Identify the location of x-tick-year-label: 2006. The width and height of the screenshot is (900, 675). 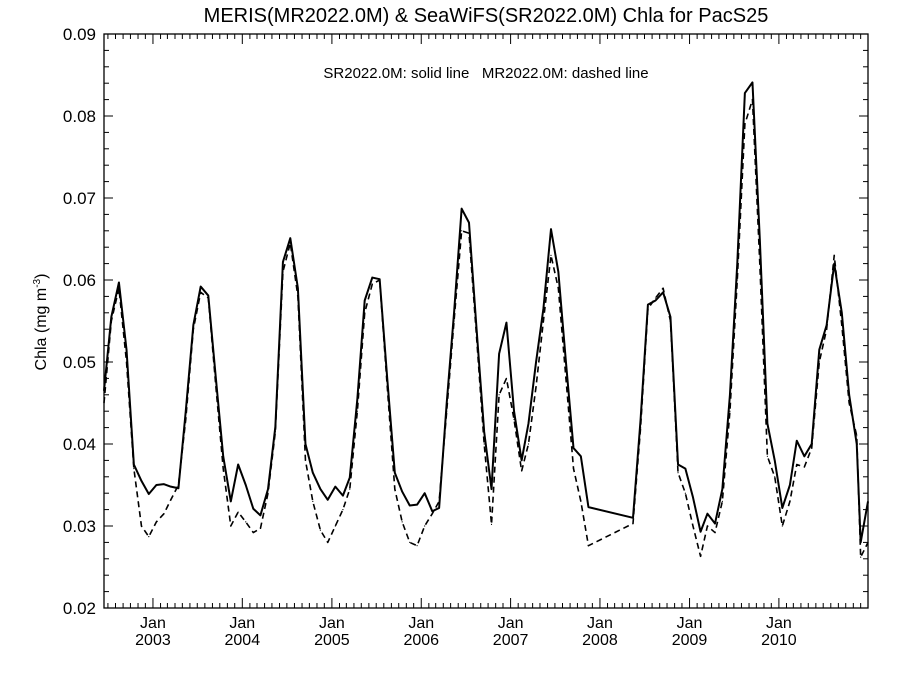
(421, 640).